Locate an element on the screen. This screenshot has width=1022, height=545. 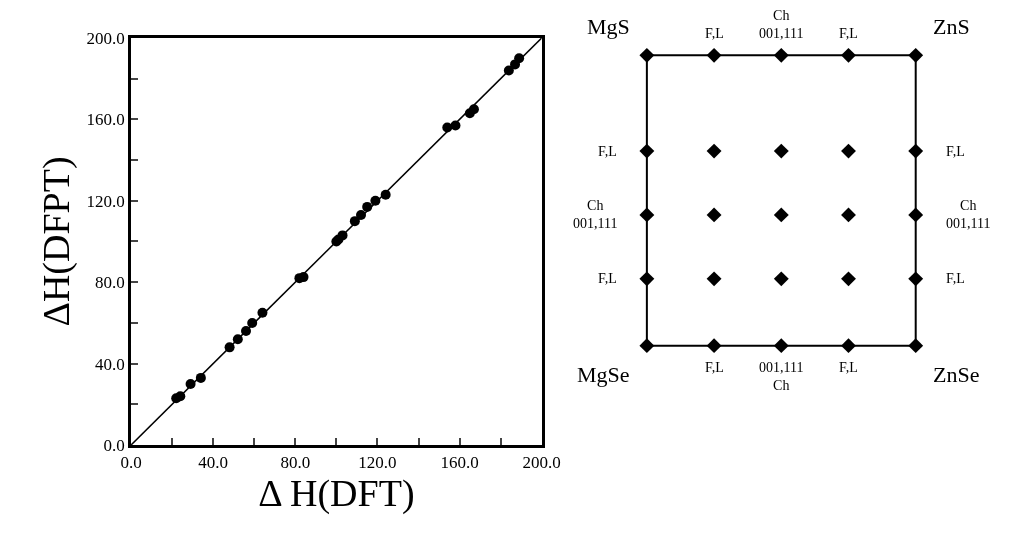
y-tick-label: 80.0 is located at coordinates (109, 283).